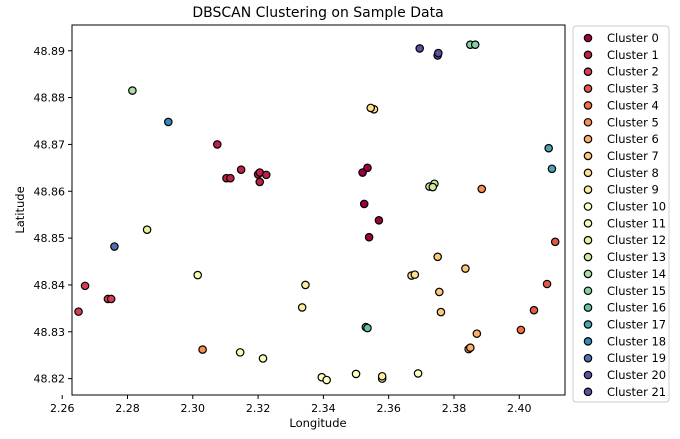 The height and width of the screenshot is (439, 680). Describe the element at coordinates (132, 90) in the screenshot. I see `cluster-14-point` at that location.